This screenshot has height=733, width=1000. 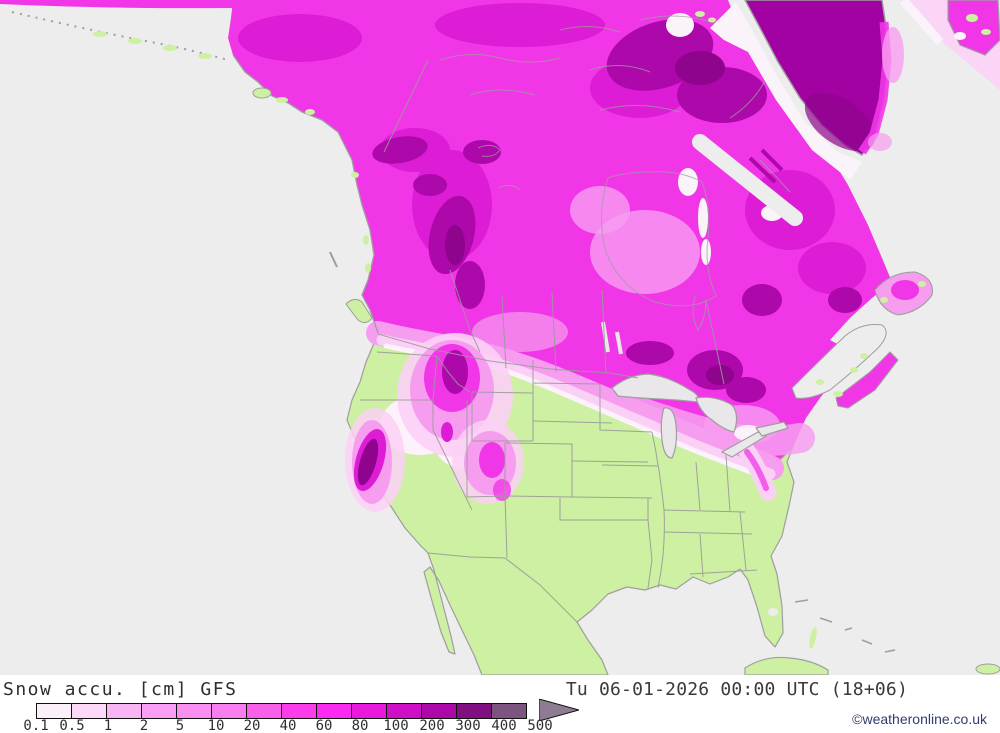 I want to click on western-us-snow, so click(x=561, y=422).